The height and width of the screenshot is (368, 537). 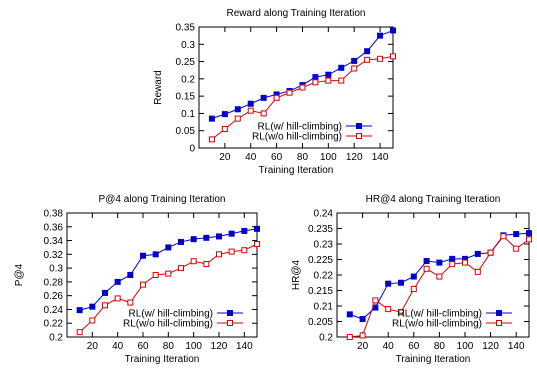 I want to click on y-tick-label: 0.35, so click(x=186, y=28).